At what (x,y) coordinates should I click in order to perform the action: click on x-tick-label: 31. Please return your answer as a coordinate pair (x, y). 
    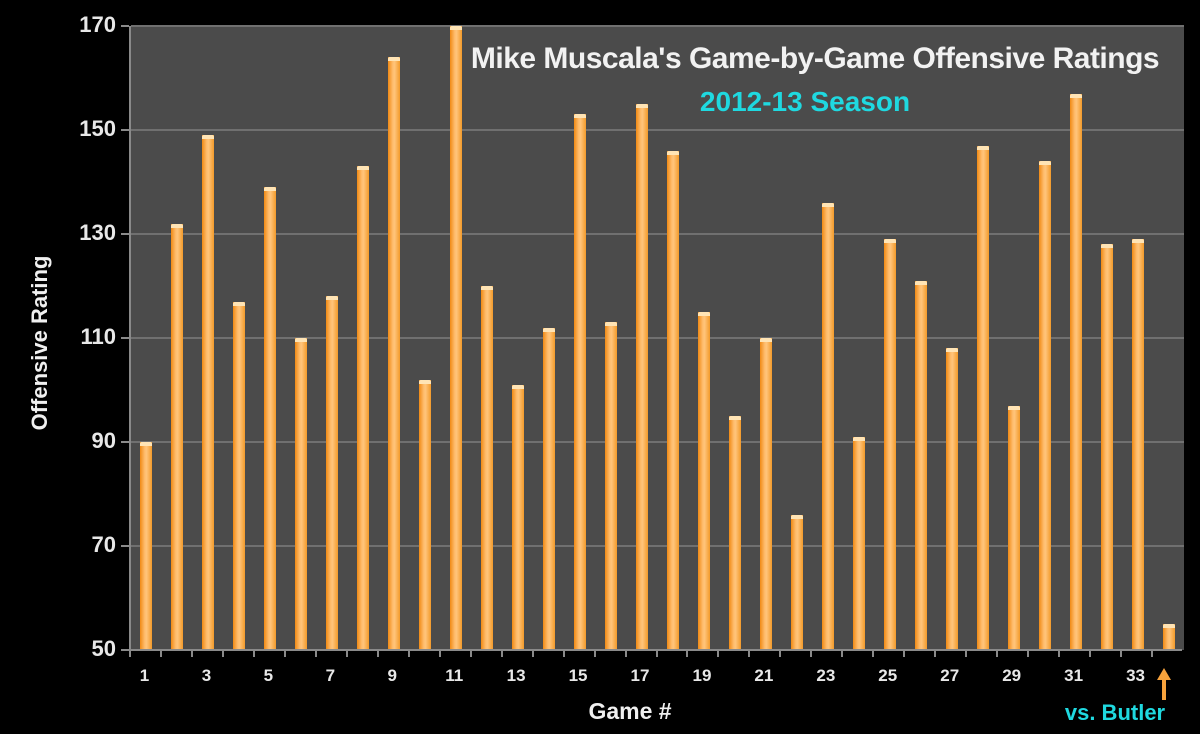
    Looking at the image, I should click on (1074, 675).